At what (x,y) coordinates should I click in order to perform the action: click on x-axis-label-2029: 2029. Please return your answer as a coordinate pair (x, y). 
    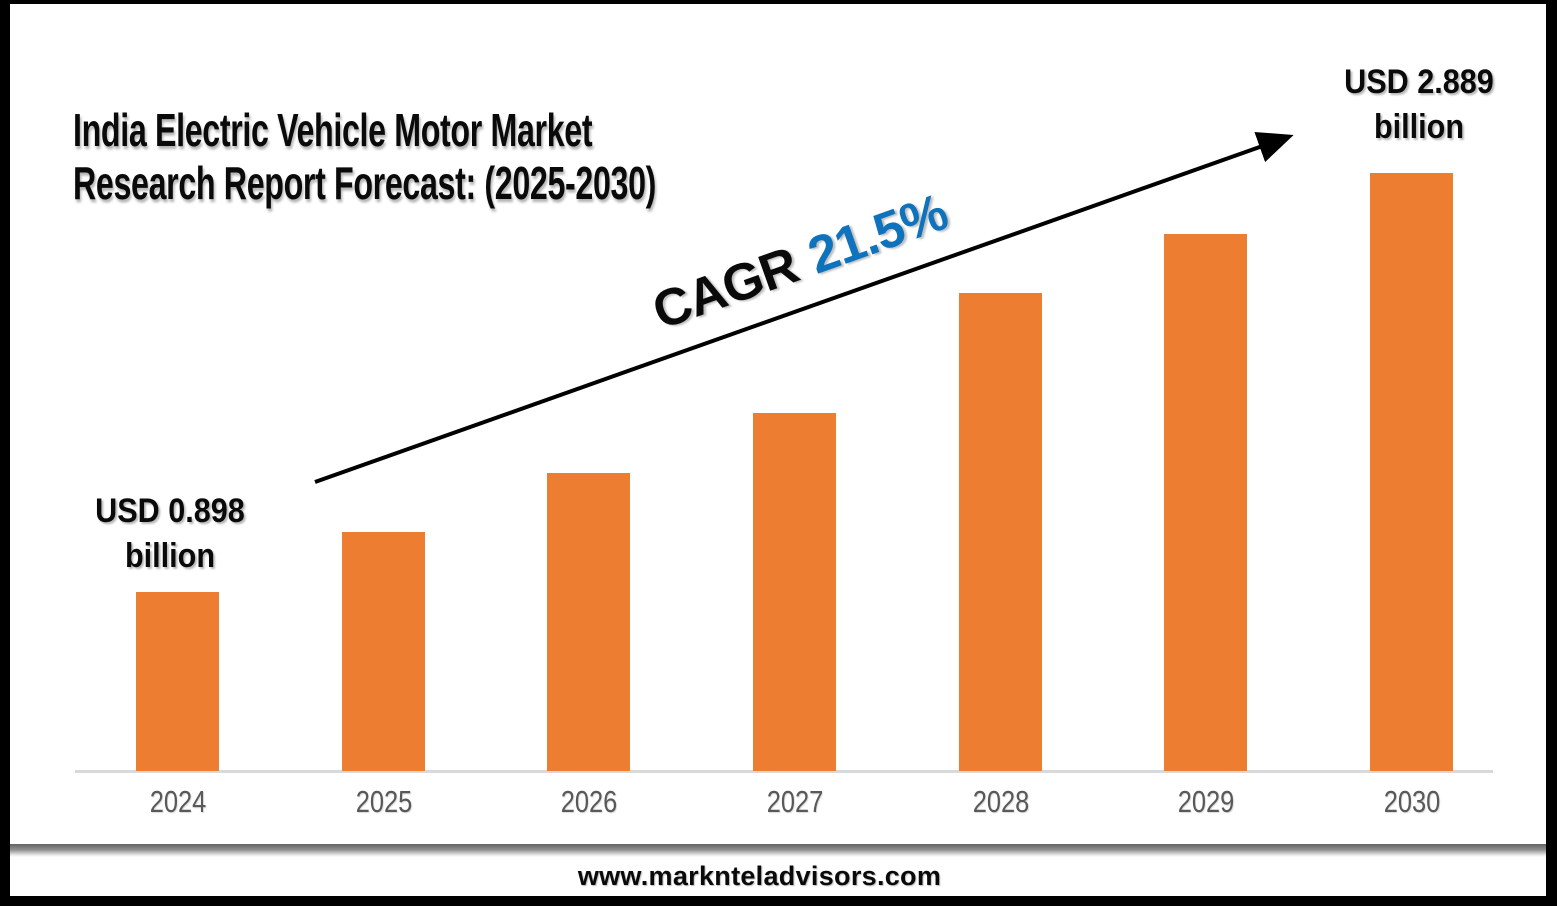
    Looking at the image, I should click on (1206, 801).